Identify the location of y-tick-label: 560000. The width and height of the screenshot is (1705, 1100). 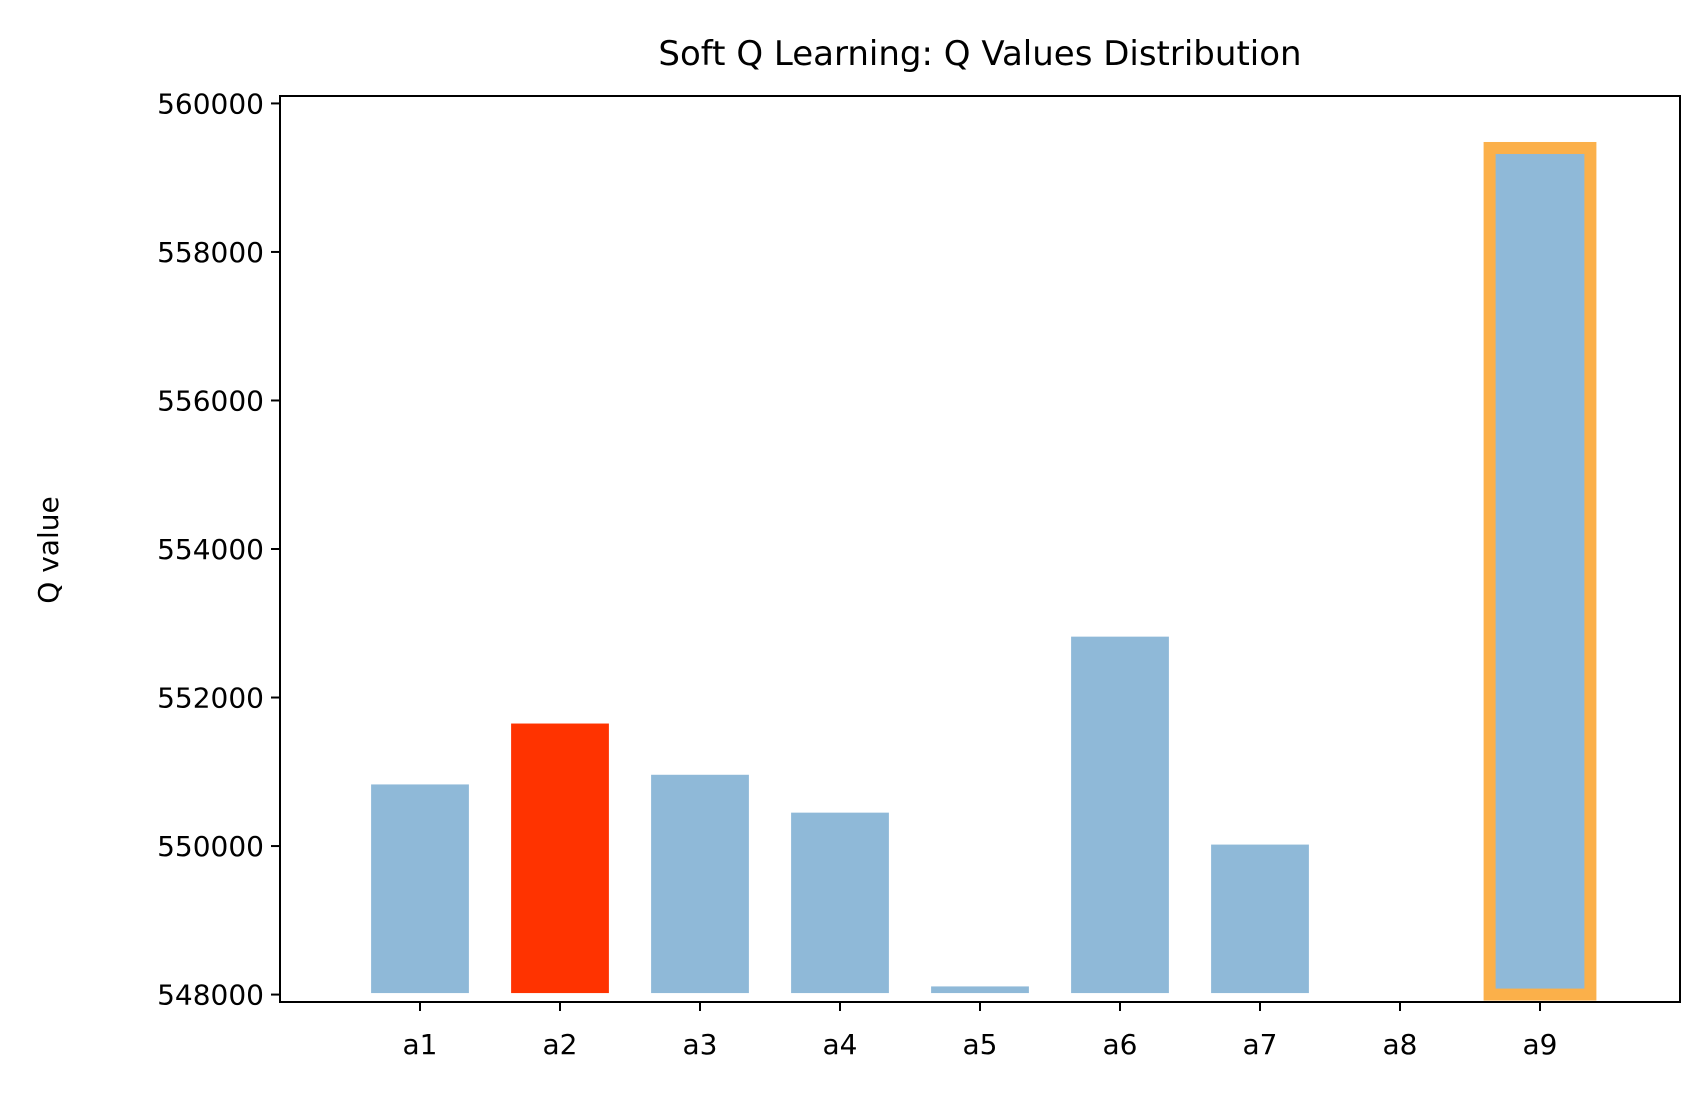
(210, 103).